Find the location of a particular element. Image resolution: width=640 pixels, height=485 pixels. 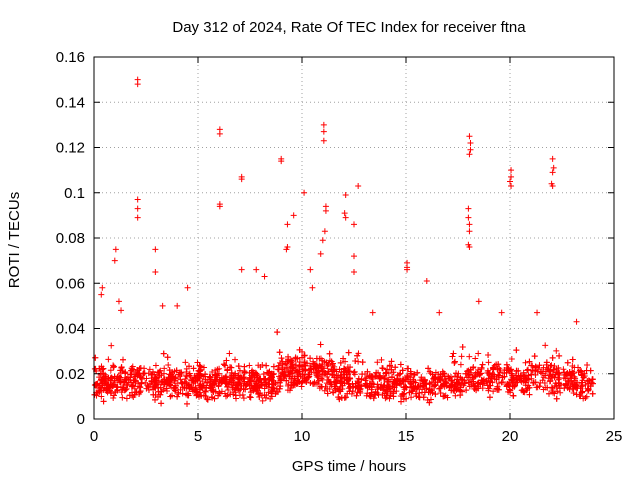

x-tick-label: 5 is located at coordinates (198, 436).